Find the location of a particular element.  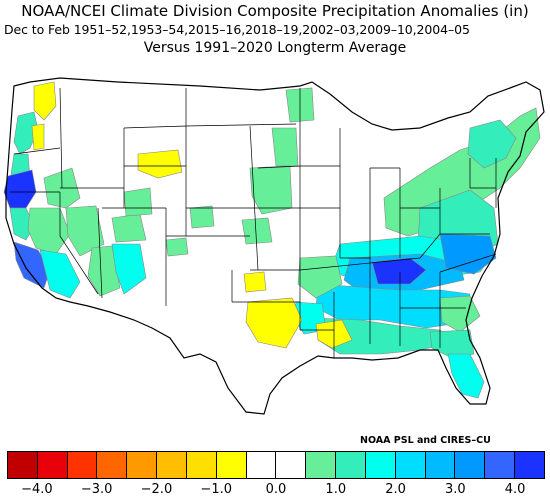

scale-tick-label: 0.0 is located at coordinates (276, 489).